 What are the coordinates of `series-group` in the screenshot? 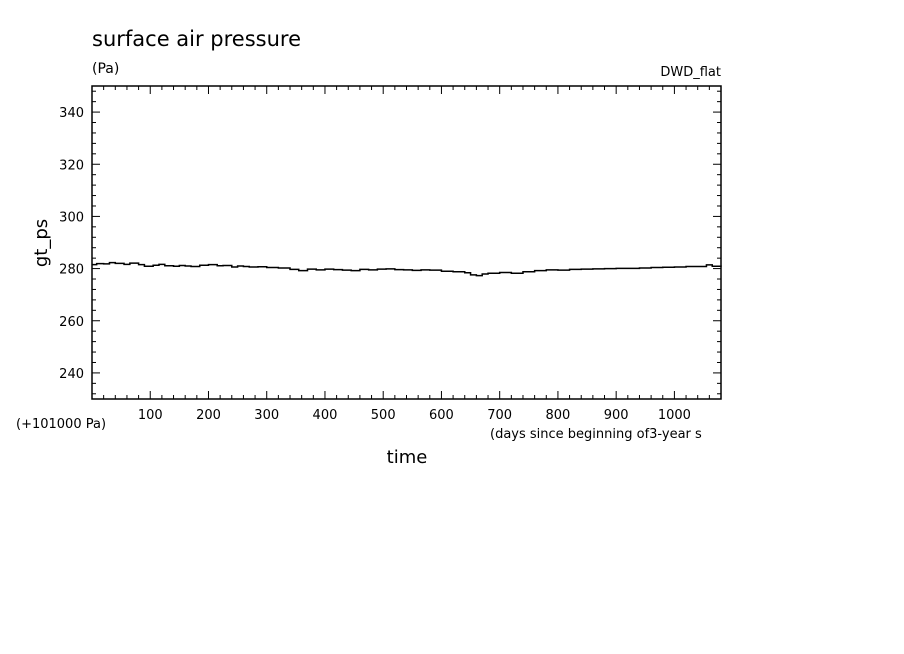 It's located at (407, 269).